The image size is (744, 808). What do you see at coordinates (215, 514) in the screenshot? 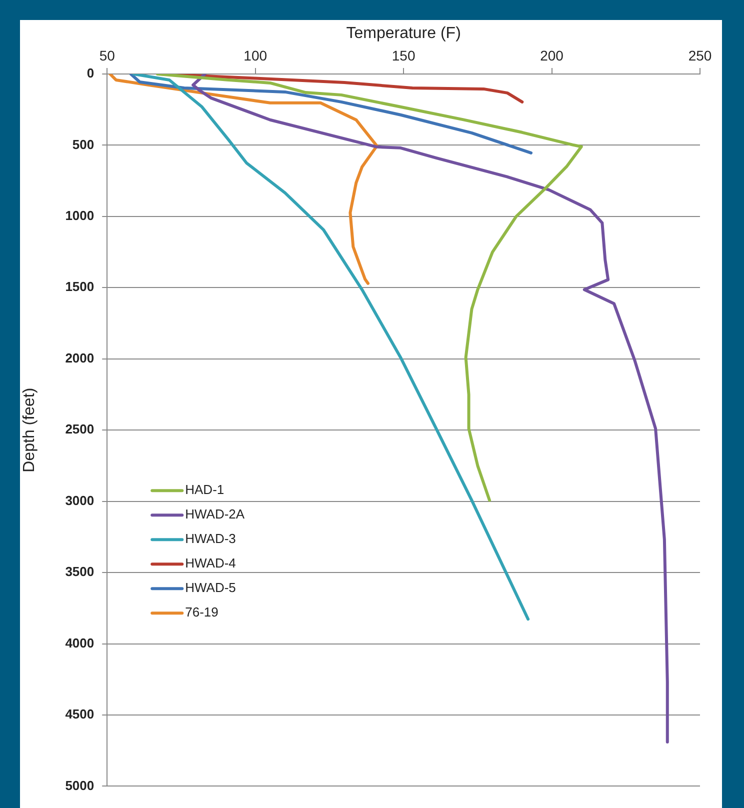
I see `legend-label: HWAD-2A` at bounding box center [215, 514].